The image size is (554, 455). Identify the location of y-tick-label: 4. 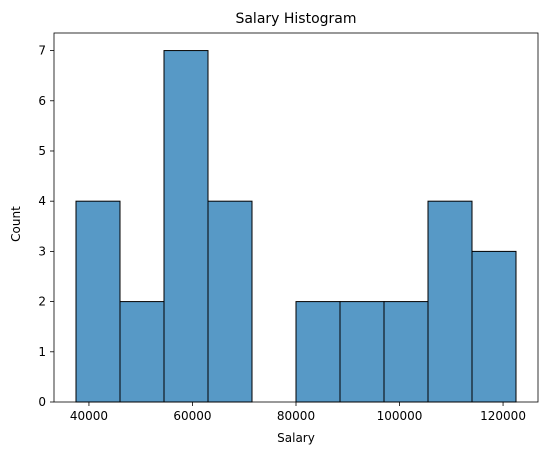
(42, 201).